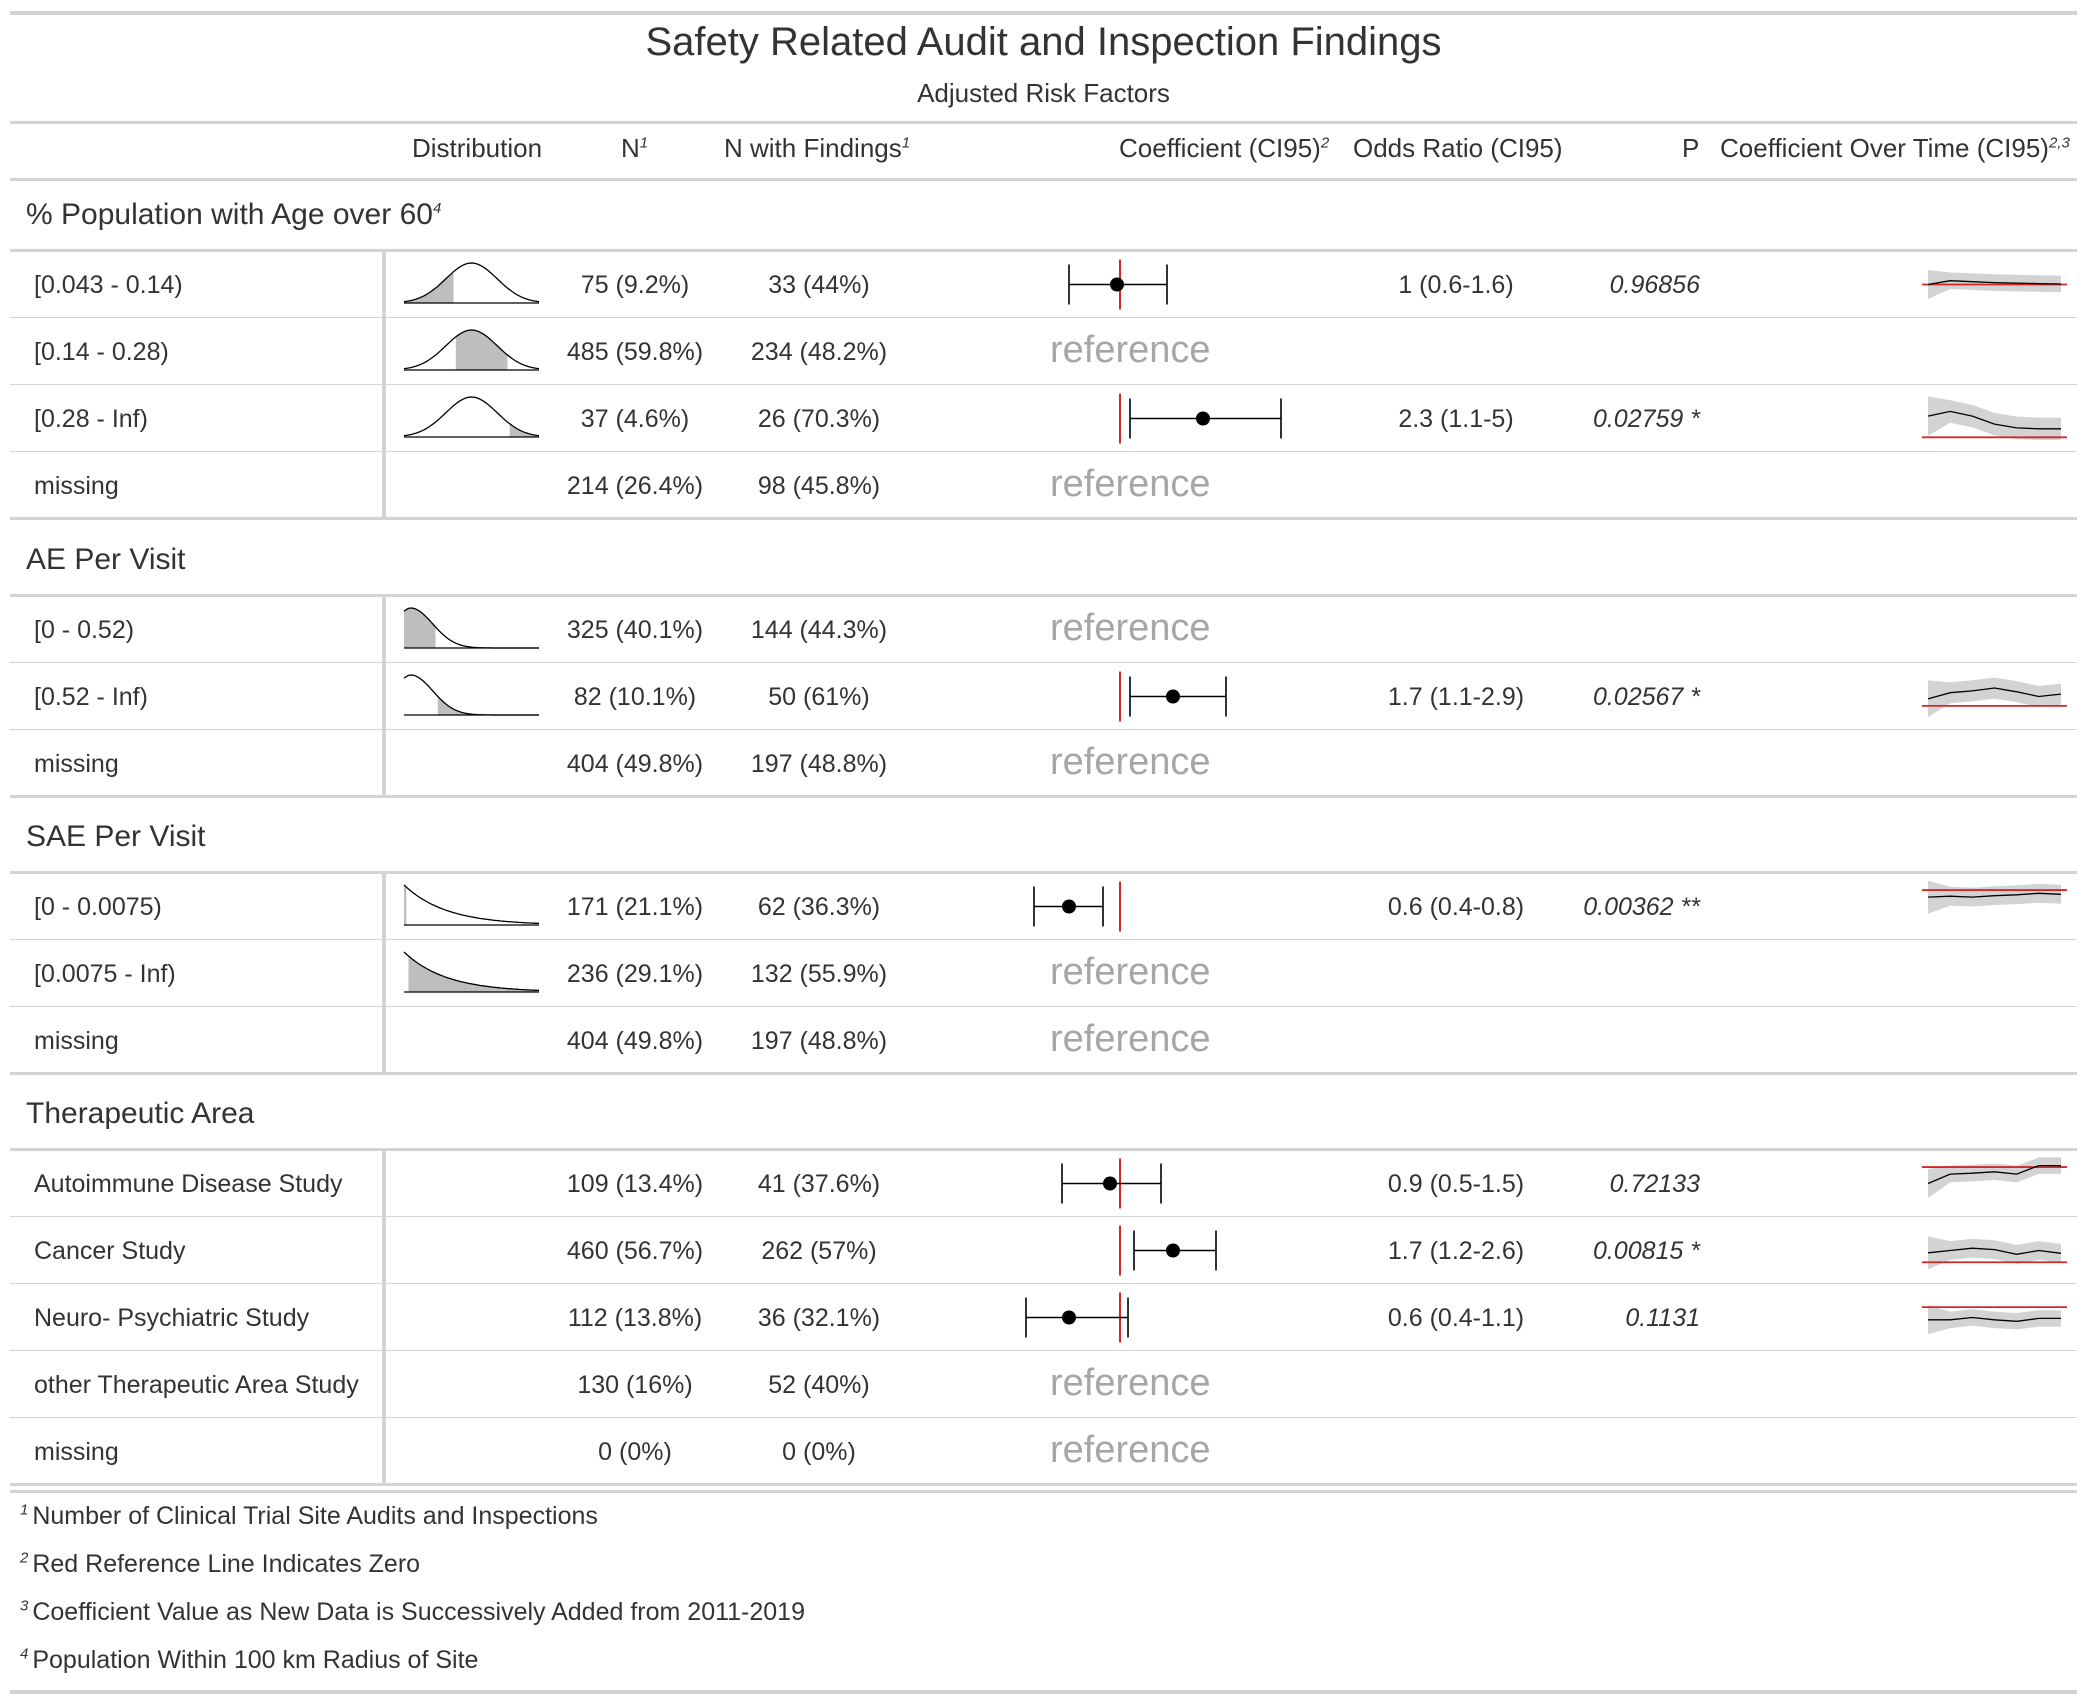  Describe the element at coordinates (635, 1451) in the screenshot. I see `n-cell: 0 (0%)` at that location.